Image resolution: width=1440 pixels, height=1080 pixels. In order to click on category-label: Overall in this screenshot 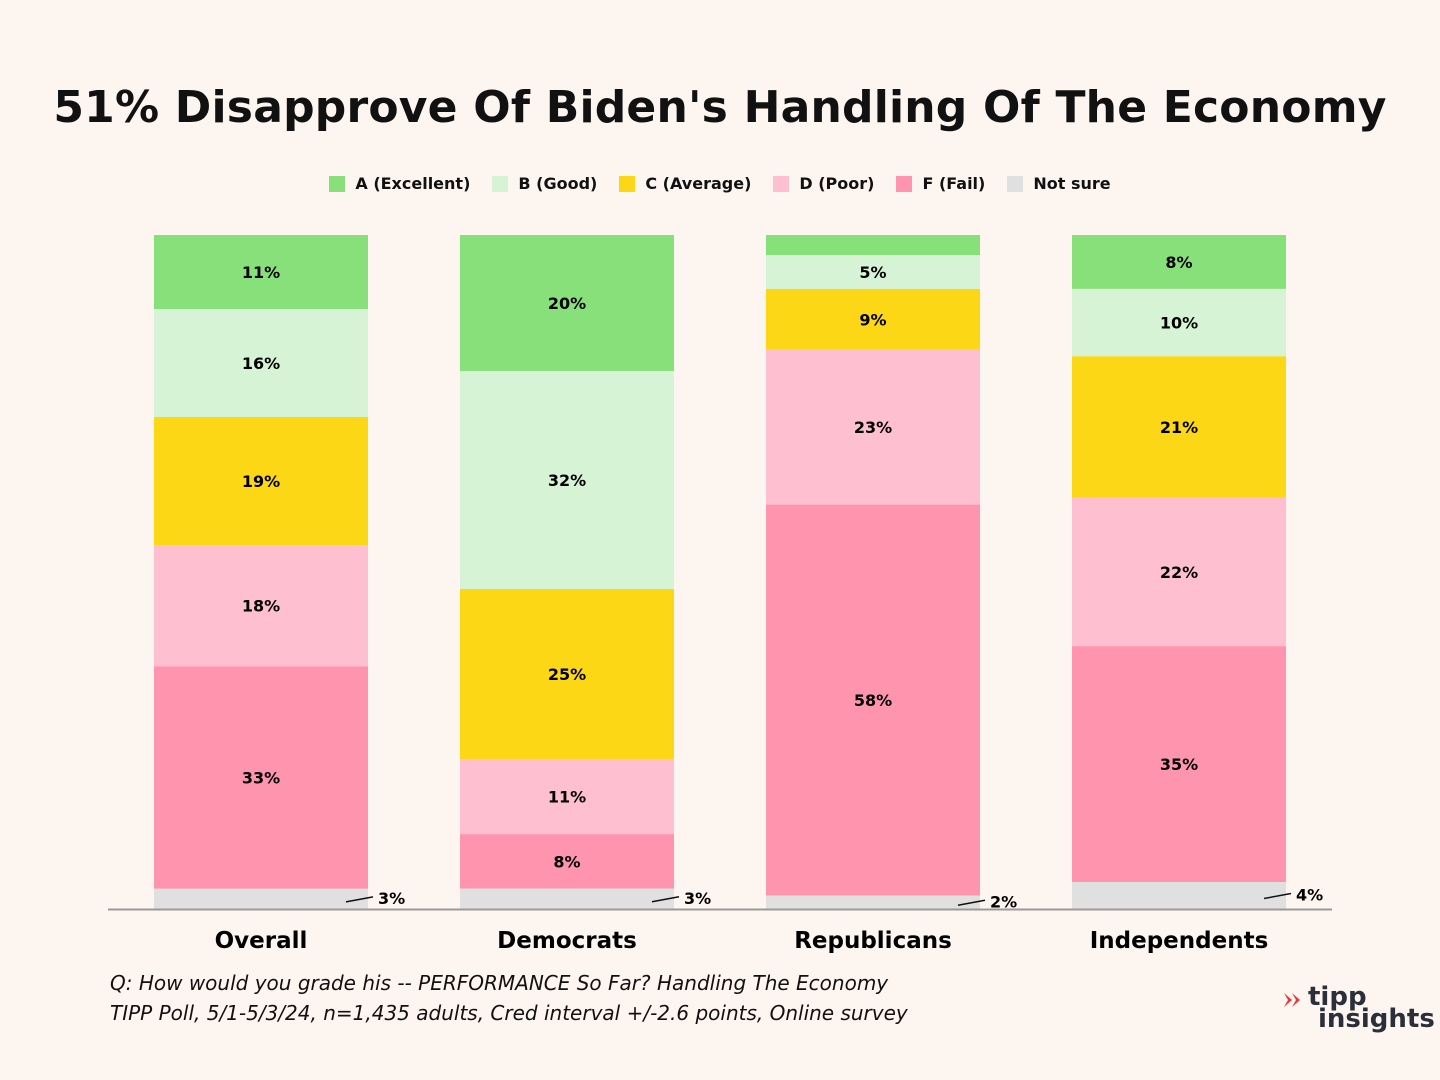, I will do `click(261, 941)`.